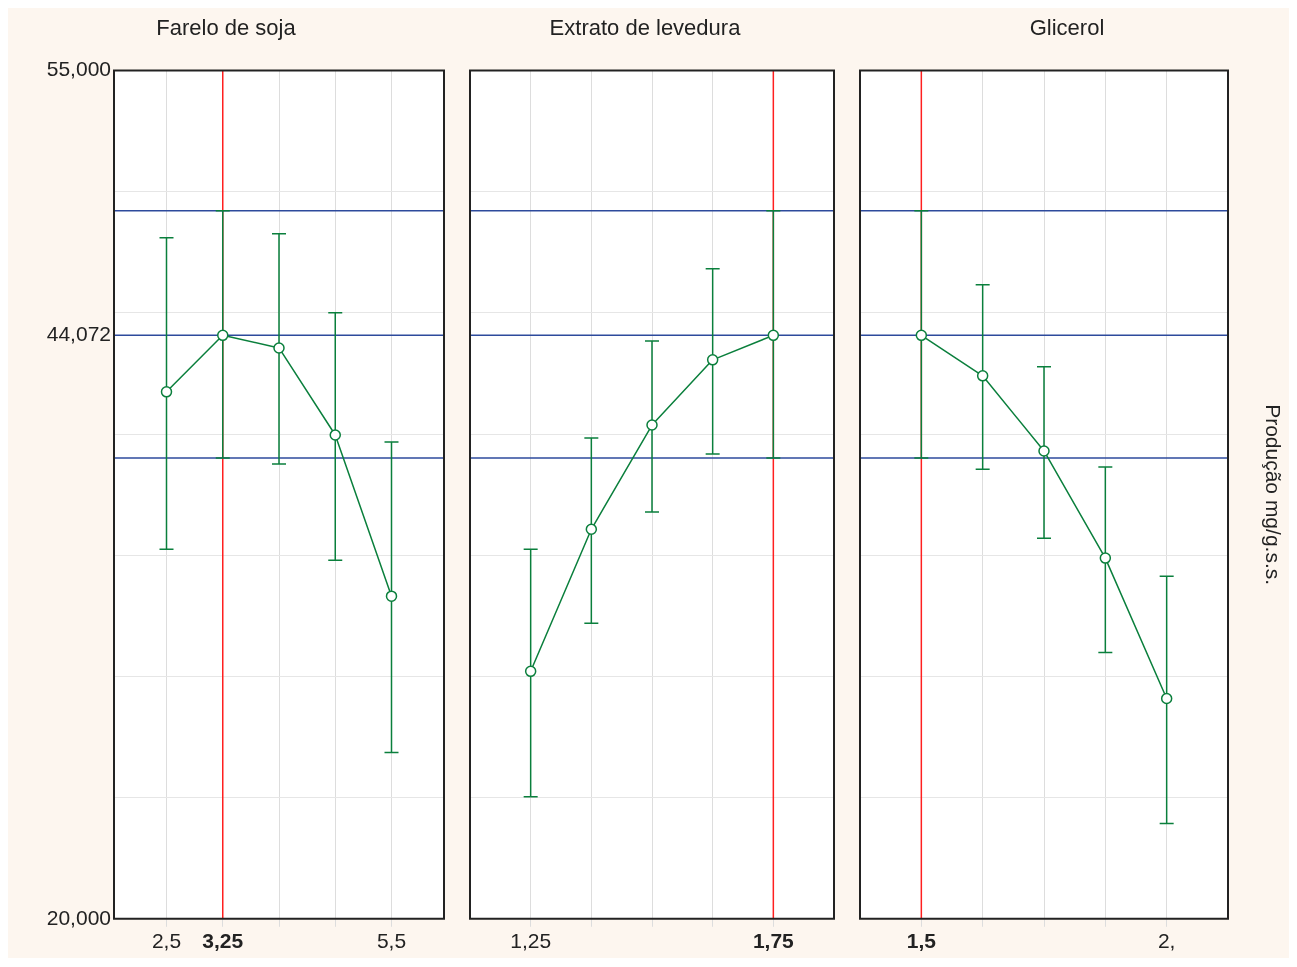 This screenshot has height=967, width=1297. I want to click on x-tick-label: 1,75, so click(773, 941).